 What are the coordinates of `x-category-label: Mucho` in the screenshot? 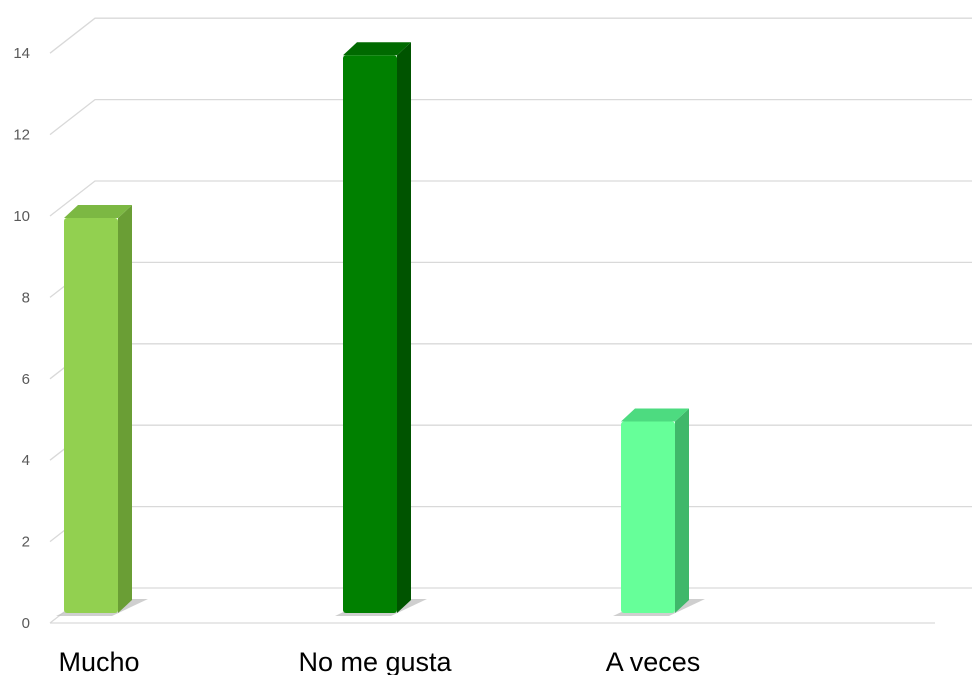 It's located at (98, 661).